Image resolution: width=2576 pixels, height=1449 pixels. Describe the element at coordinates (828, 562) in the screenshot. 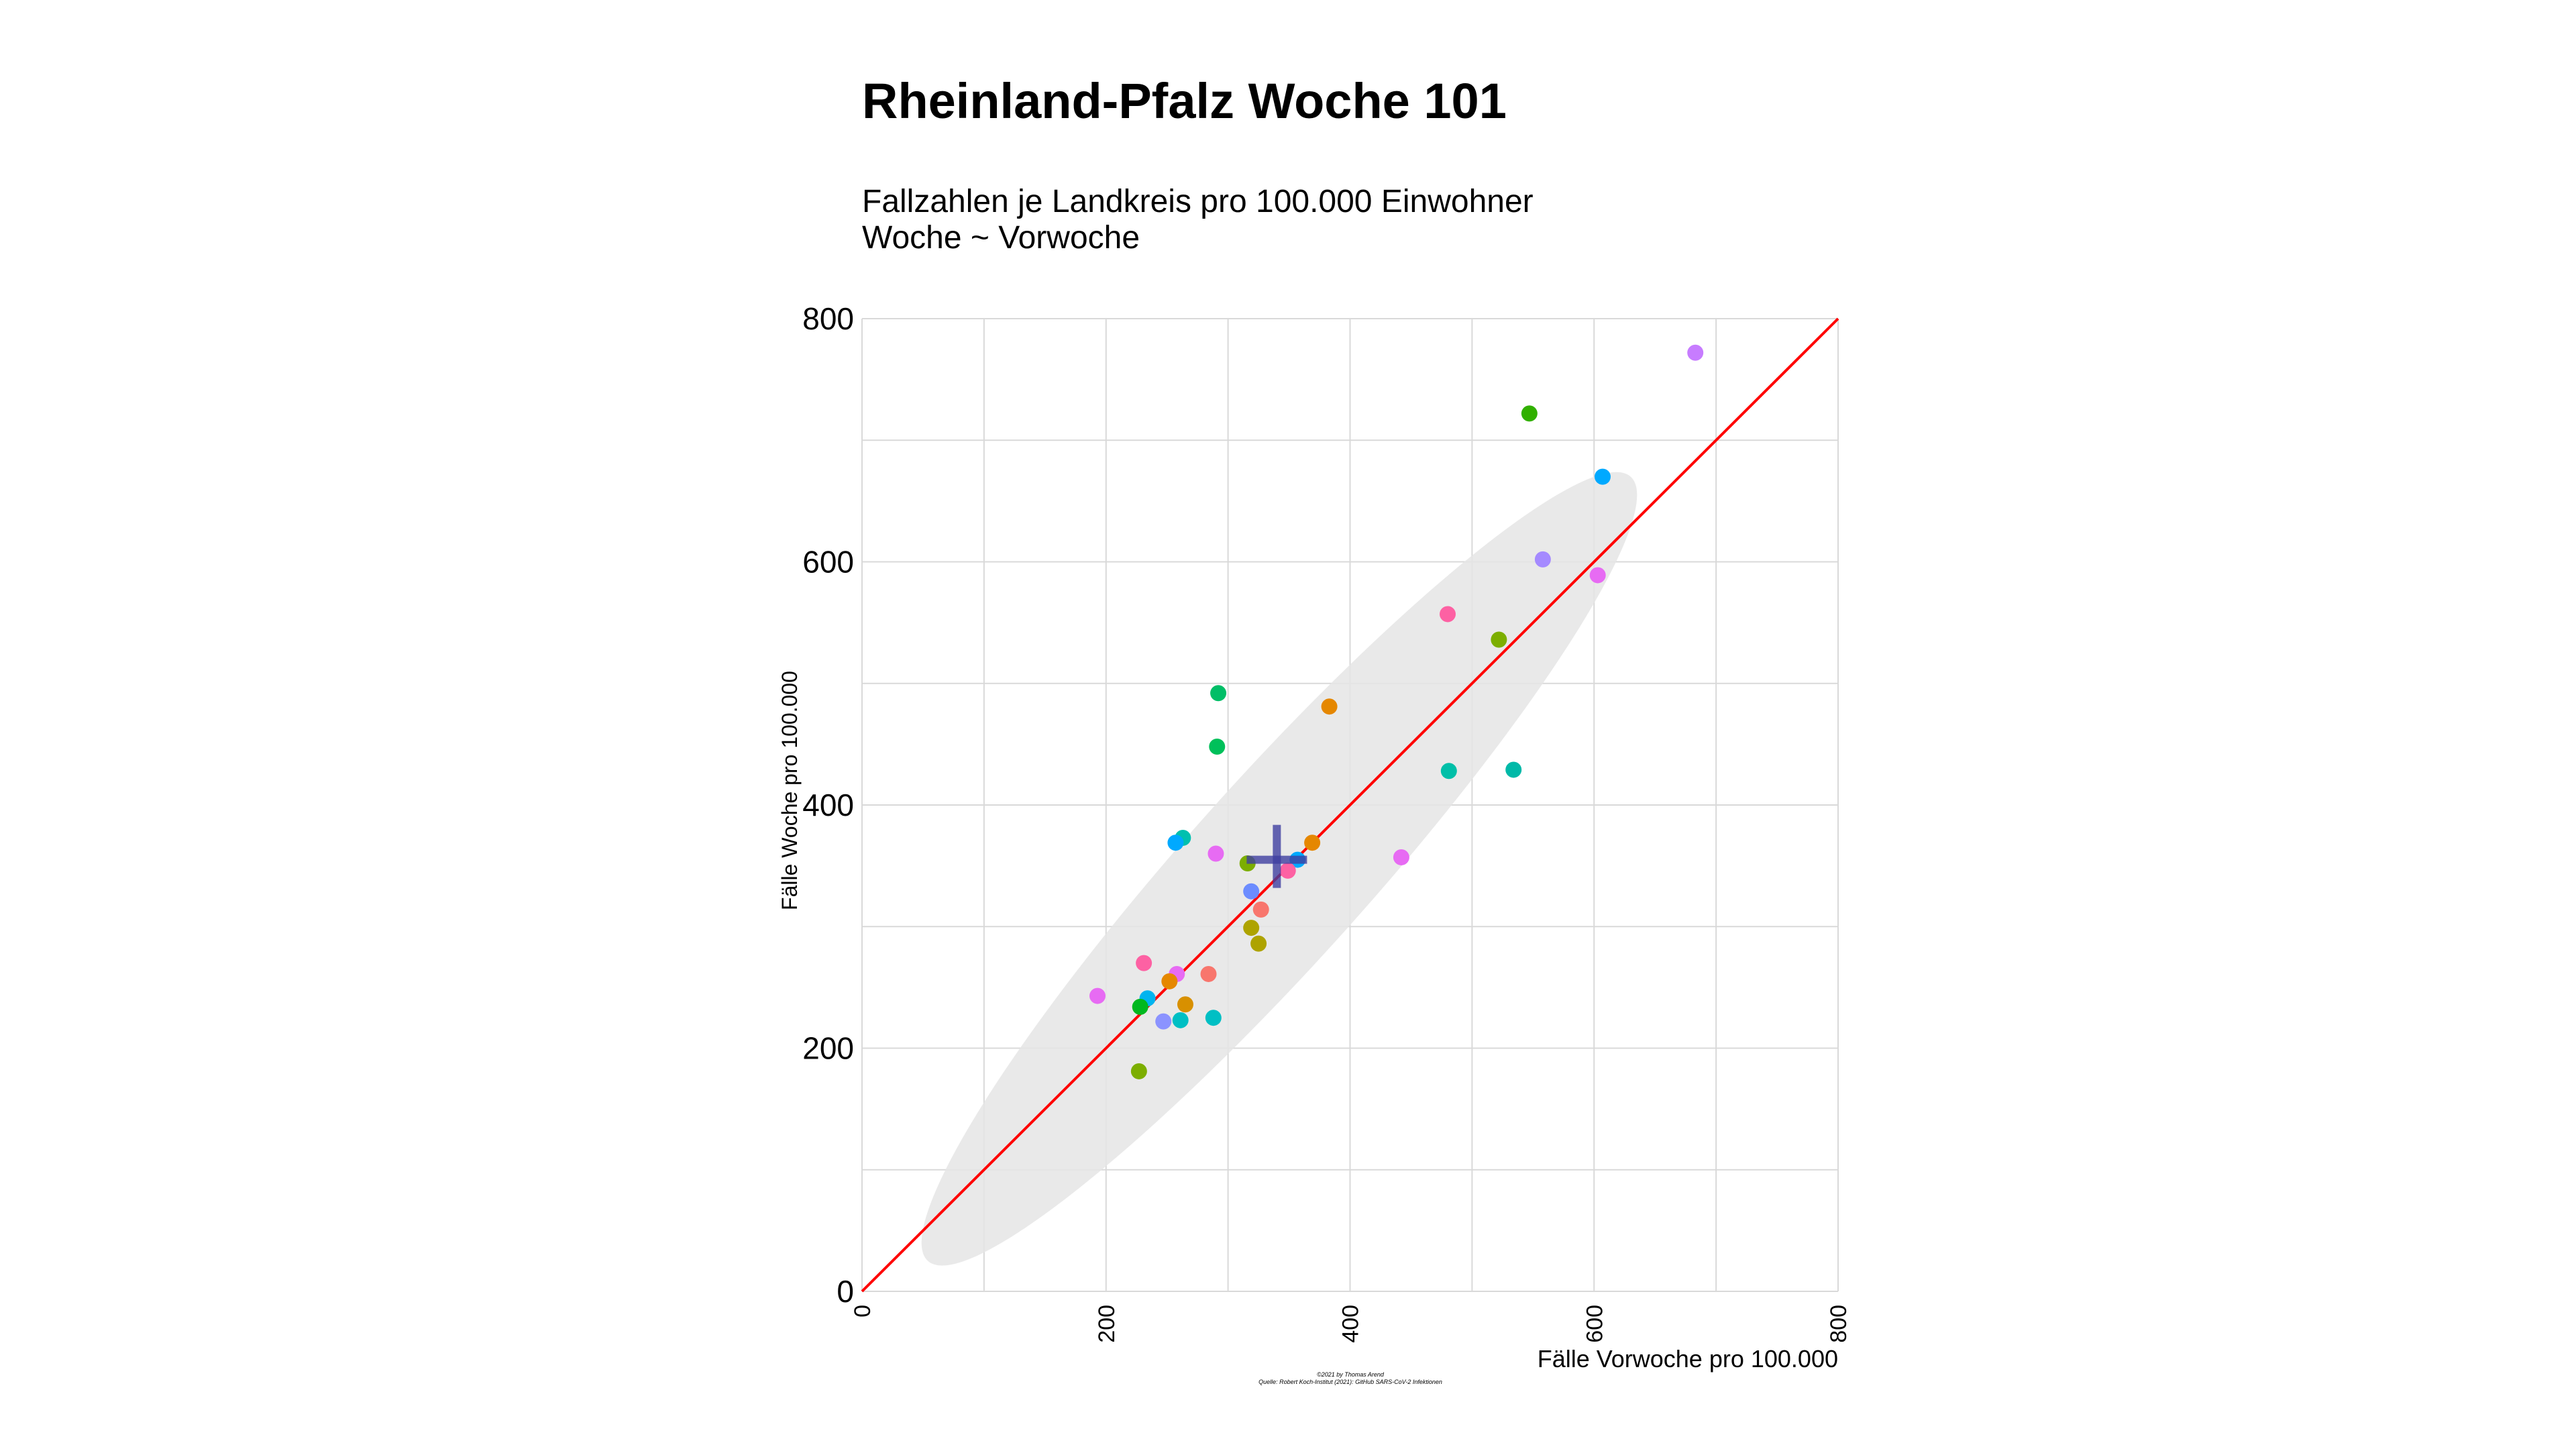

I see `y-tick-label: 600` at that location.